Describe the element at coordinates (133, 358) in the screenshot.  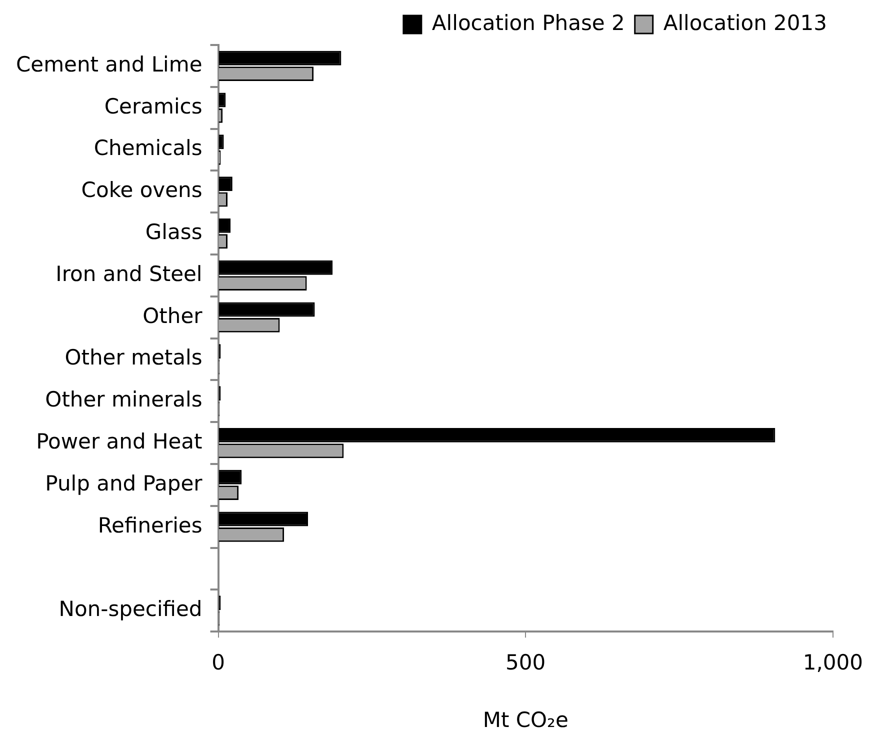
I see `y-tick-label: Other metals` at that location.